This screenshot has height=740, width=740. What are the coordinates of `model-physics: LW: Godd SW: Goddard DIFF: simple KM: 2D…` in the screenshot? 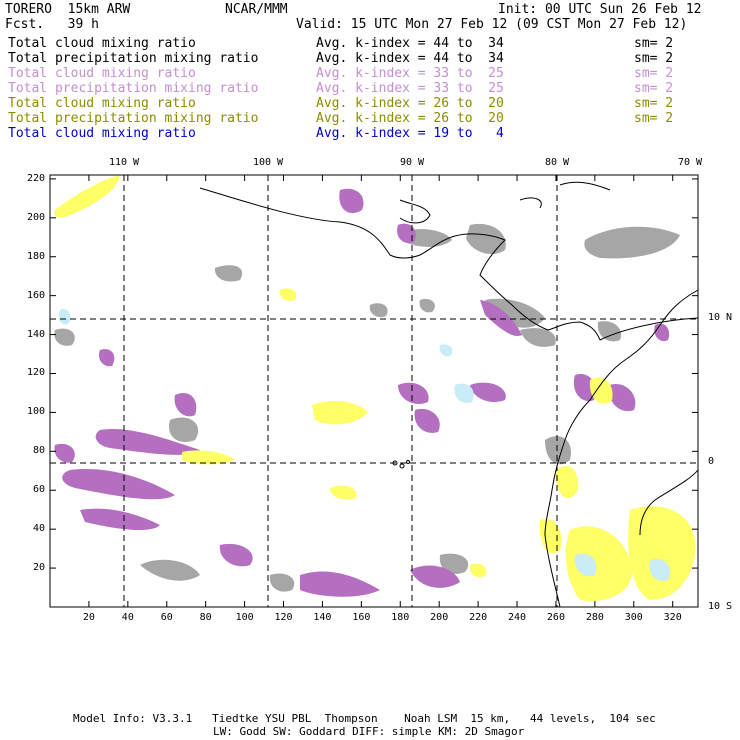 It's located at (369, 731).